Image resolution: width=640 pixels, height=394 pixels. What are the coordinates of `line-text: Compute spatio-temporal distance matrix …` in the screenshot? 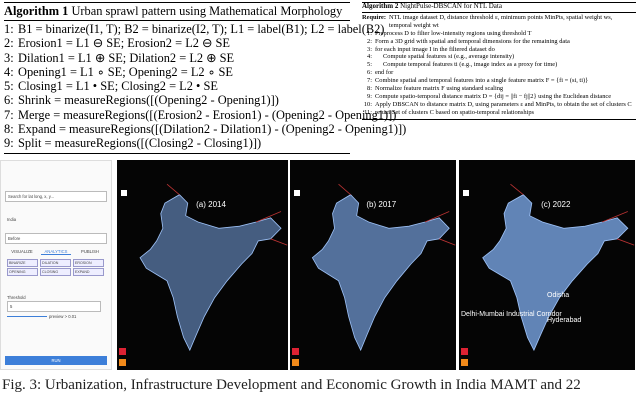 It's located at (493, 96).